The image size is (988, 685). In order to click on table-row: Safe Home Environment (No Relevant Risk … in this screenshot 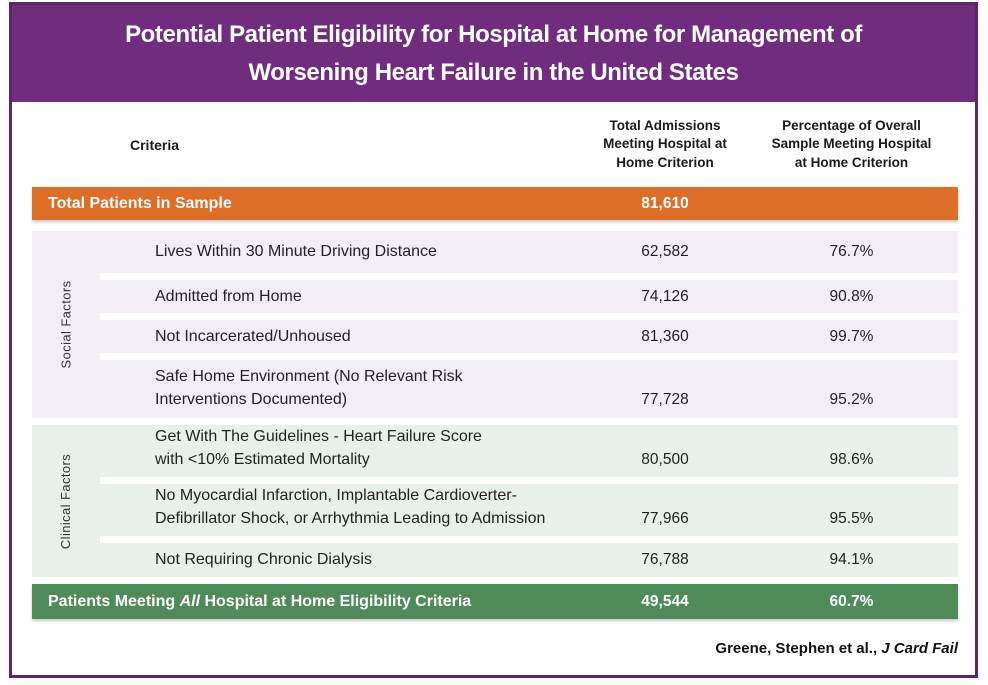, I will do `click(529, 389)`.